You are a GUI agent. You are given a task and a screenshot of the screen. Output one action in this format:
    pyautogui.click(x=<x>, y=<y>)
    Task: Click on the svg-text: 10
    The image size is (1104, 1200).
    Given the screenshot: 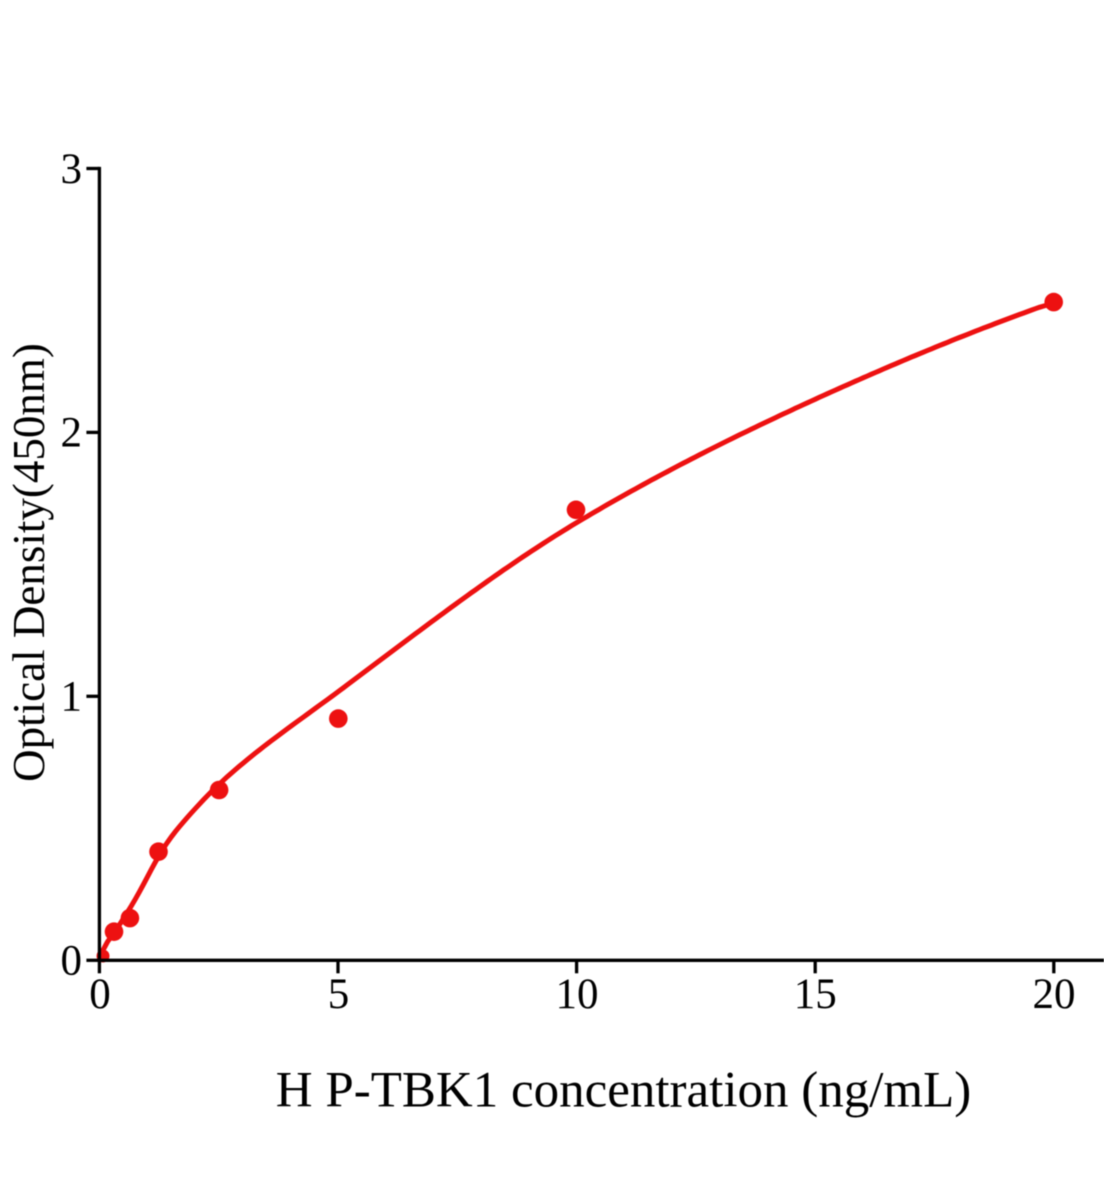 What is the action you would take?
    pyautogui.click(x=577, y=994)
    